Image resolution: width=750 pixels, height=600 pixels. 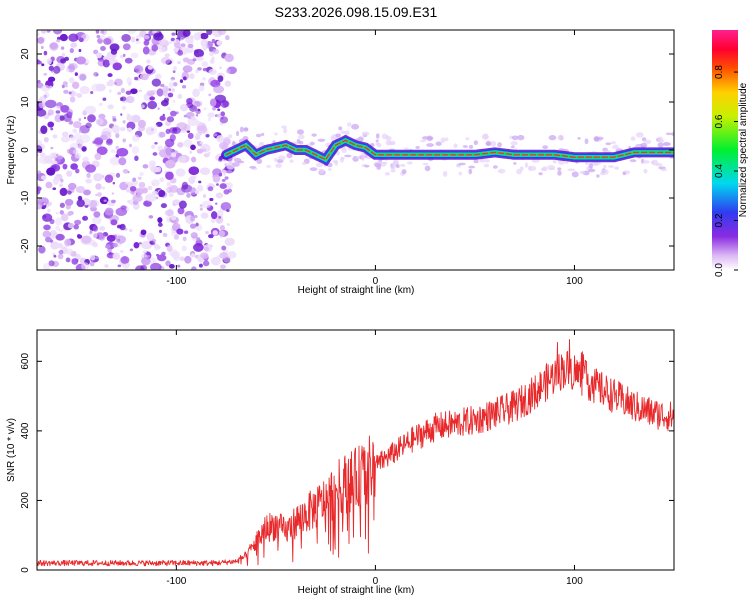 I want to click on spectrogram-y-tick-label: -20, so click(x=25, y=245).